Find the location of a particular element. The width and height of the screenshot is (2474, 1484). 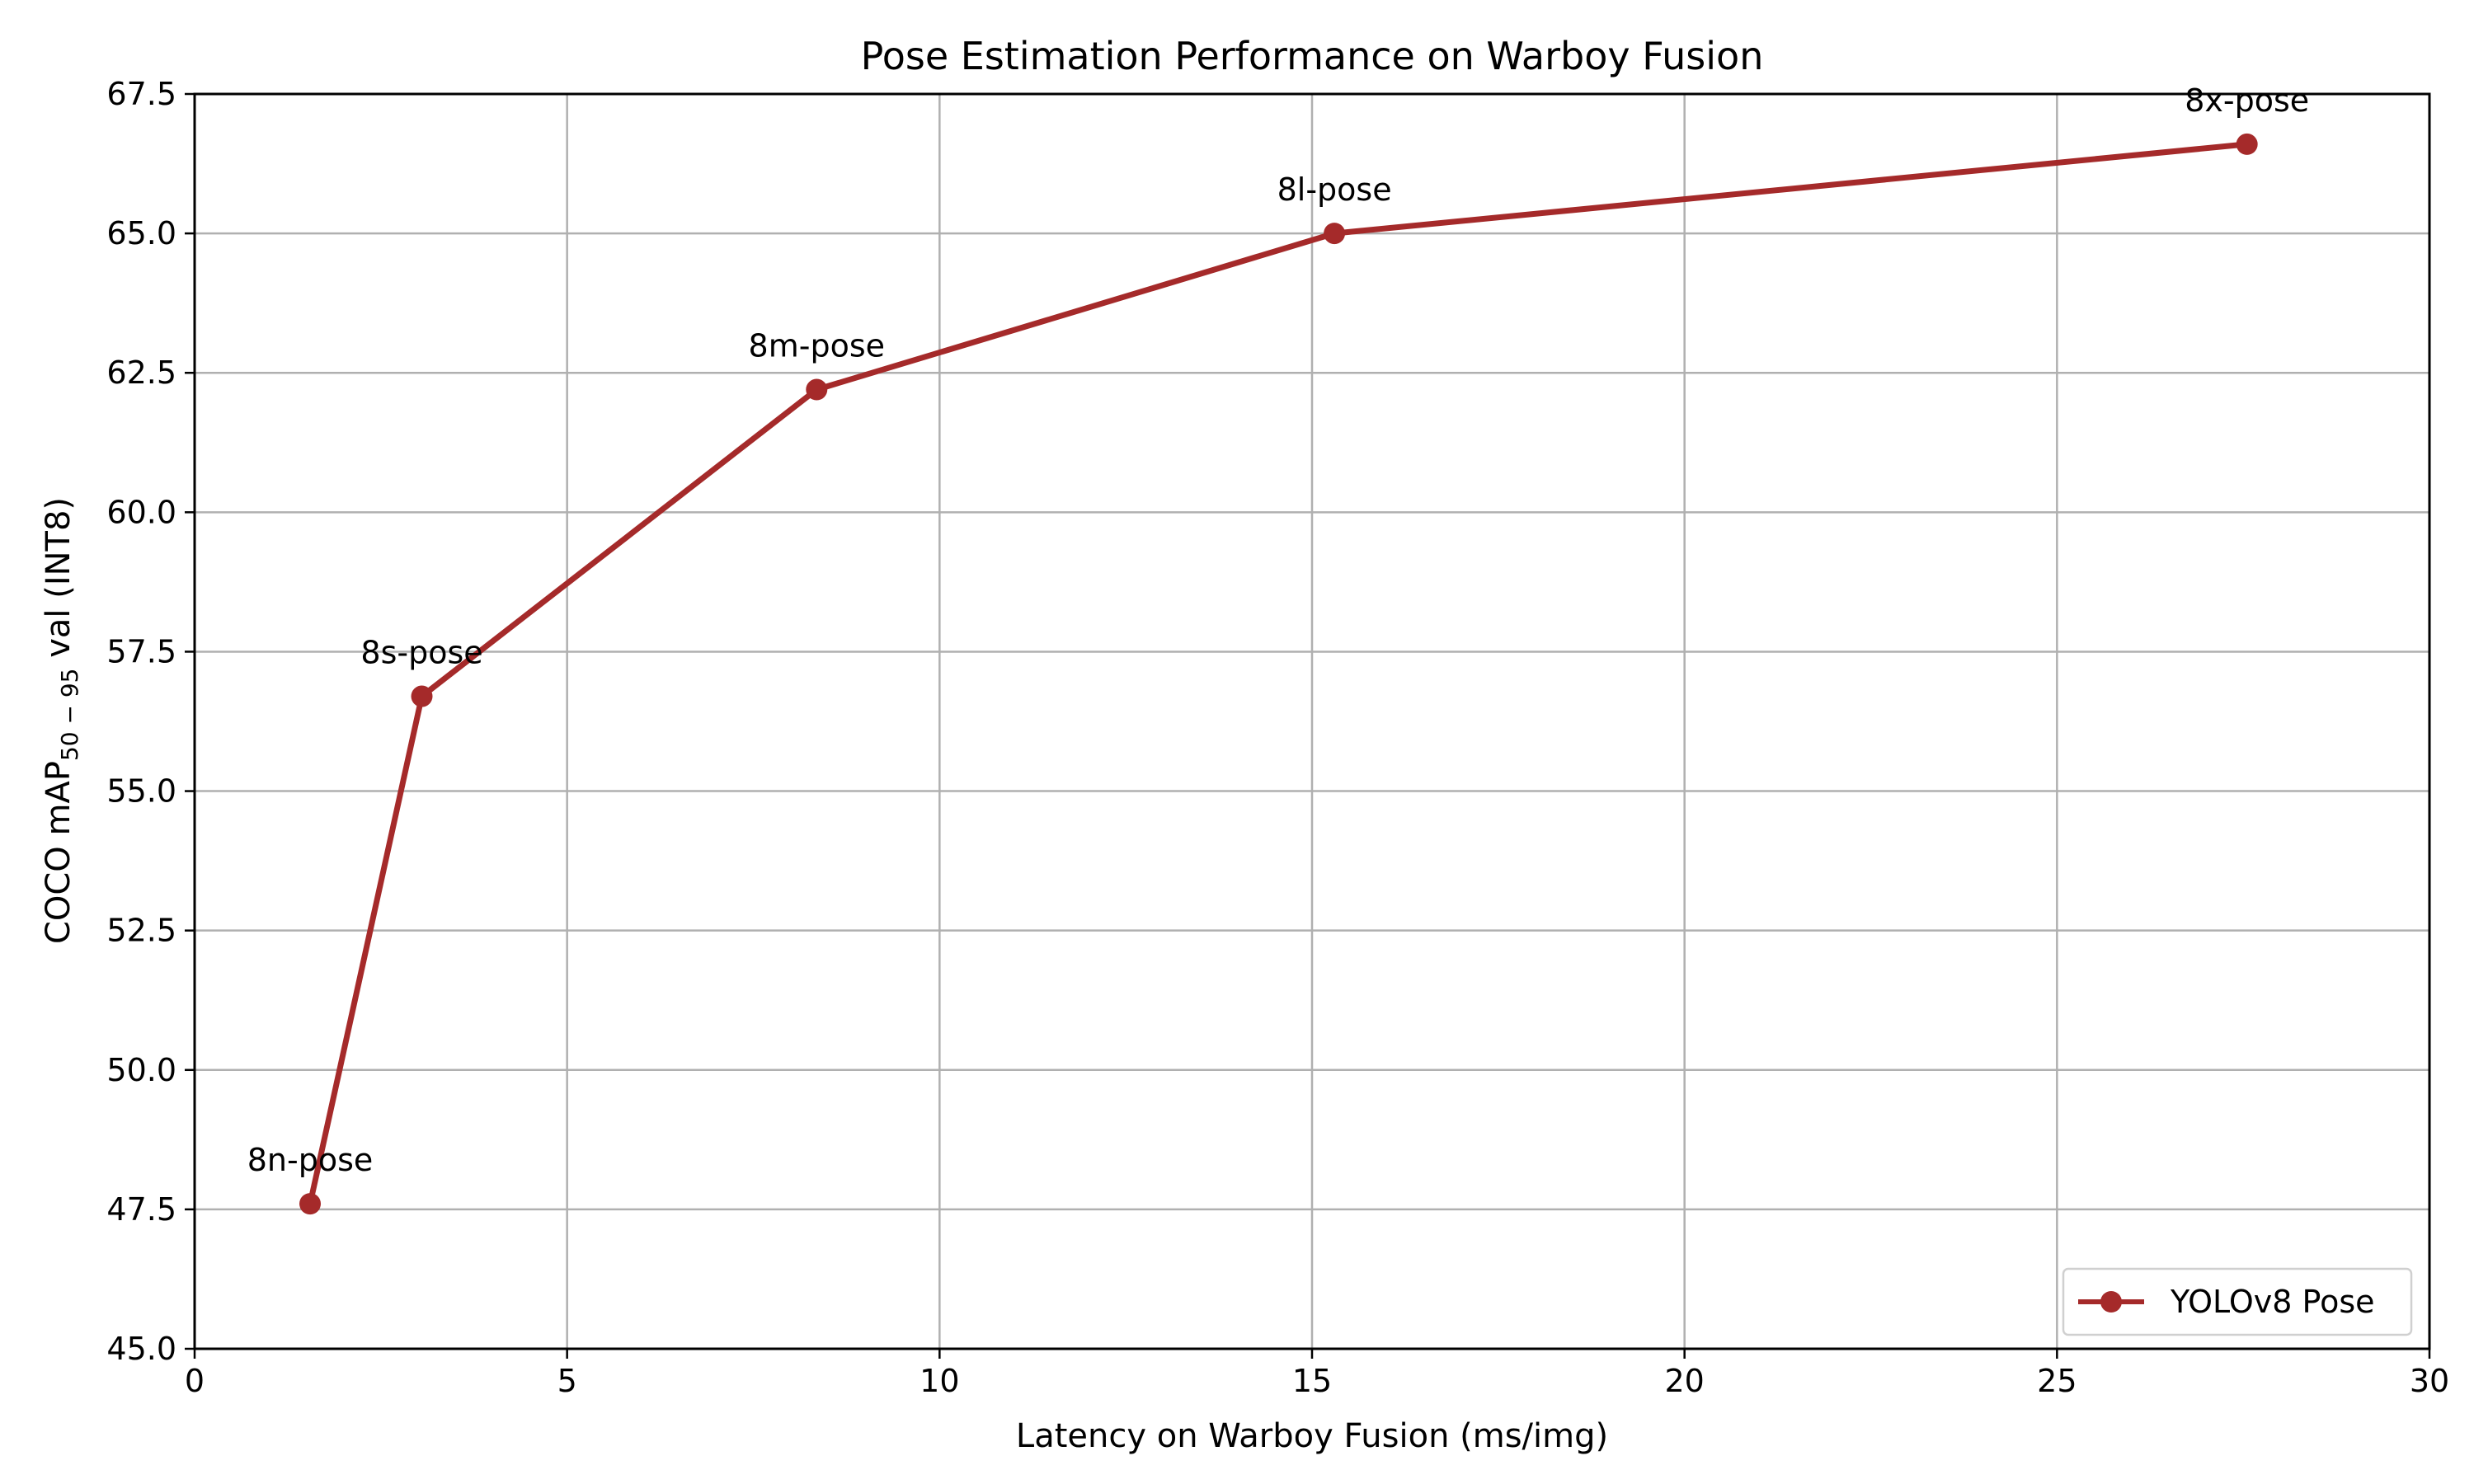

y-tick-label: 45.0 is located at coordinates (141, 1349).